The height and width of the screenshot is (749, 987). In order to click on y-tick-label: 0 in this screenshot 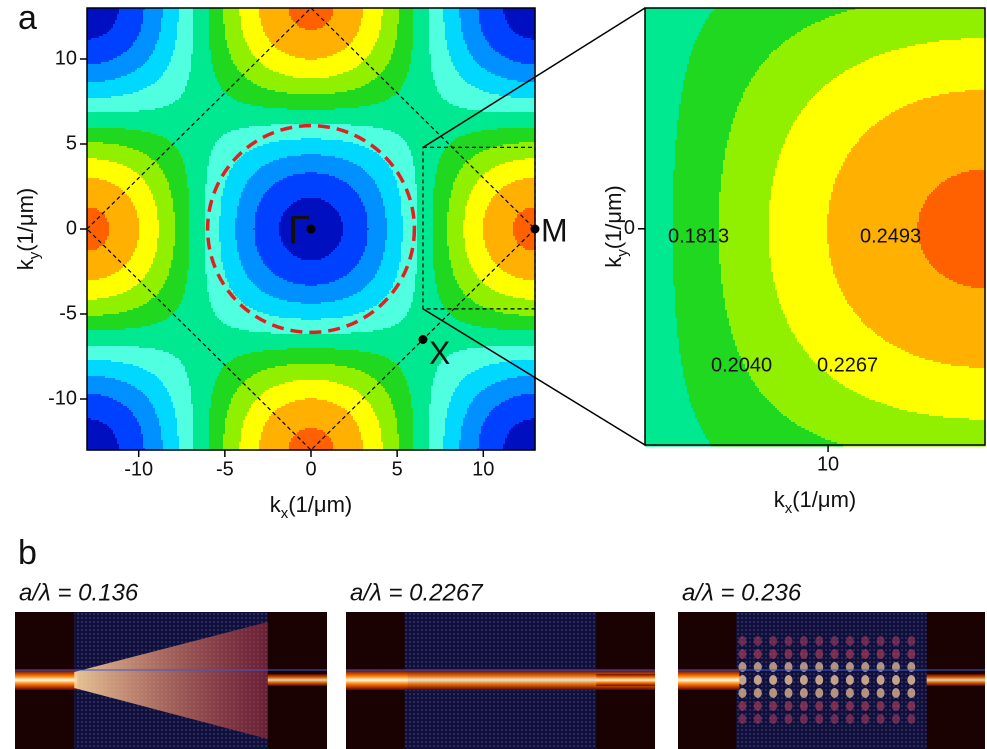, I will do `click(629, 228)`.